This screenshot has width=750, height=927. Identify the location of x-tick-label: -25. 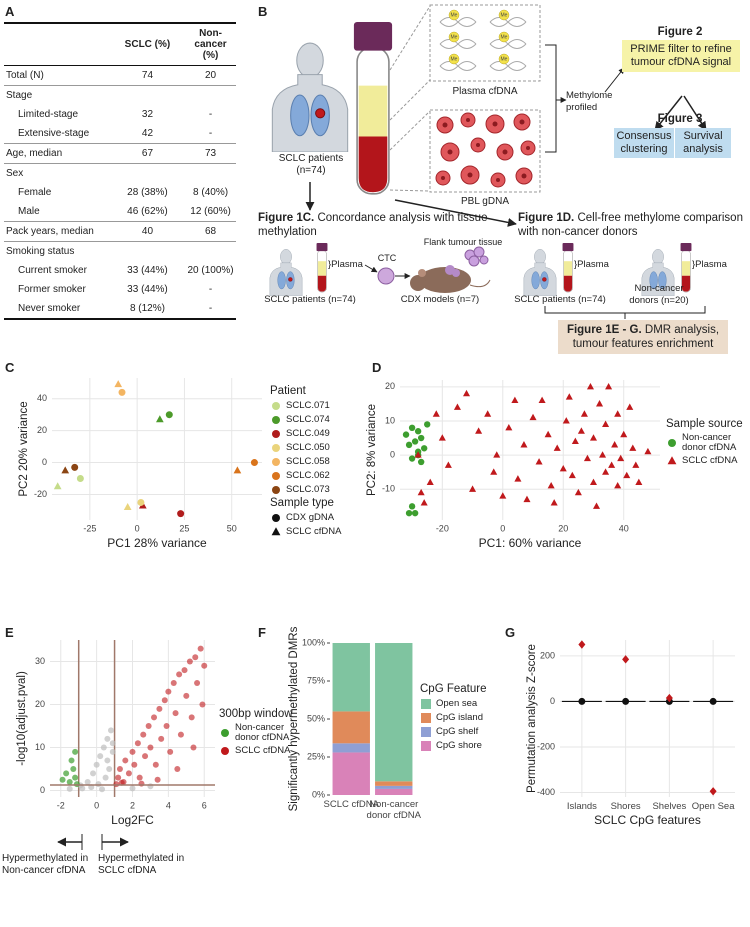
(89, 528).